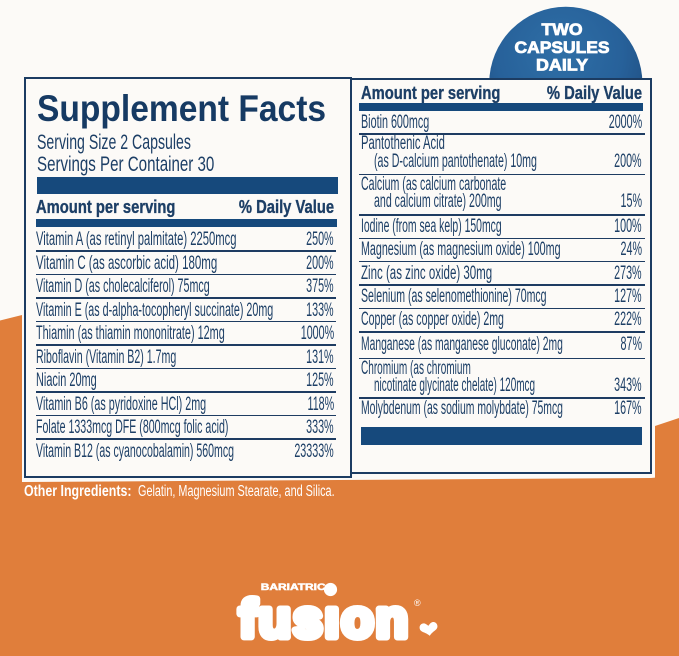  What do you see at coordinates (293, 587) in the screenshot?
I see `svg-text: BARIATRIC` at bounding box center [293, 587].